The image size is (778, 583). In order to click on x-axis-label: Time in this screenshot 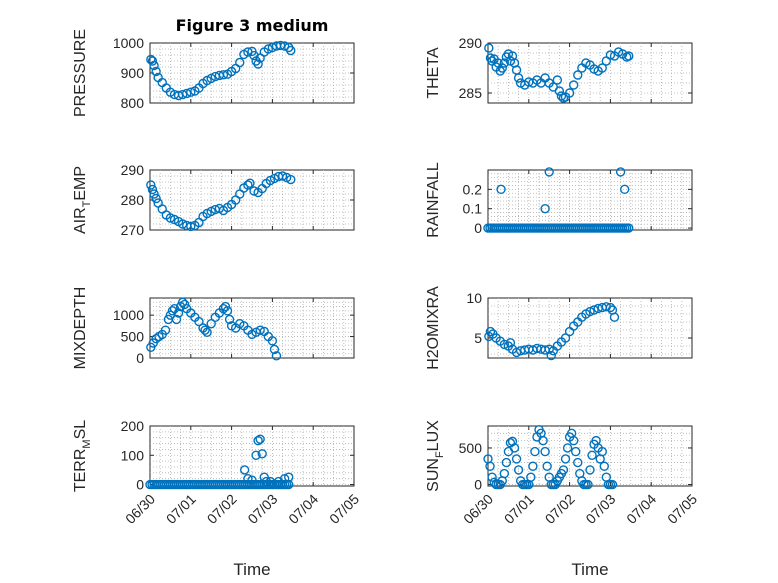, I will do `click(589, 569)`.